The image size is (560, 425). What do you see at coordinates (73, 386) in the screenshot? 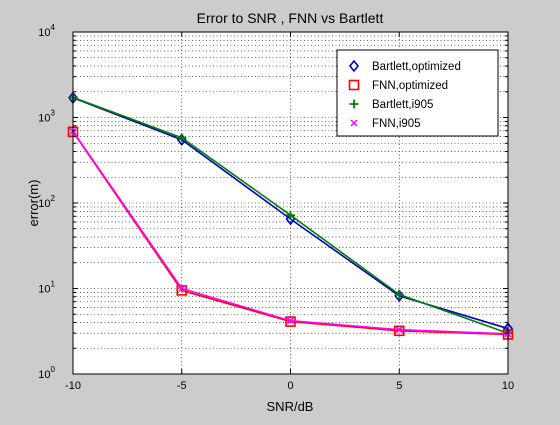
I see `x-tick-label: -10` at bounding box center [73, 386].